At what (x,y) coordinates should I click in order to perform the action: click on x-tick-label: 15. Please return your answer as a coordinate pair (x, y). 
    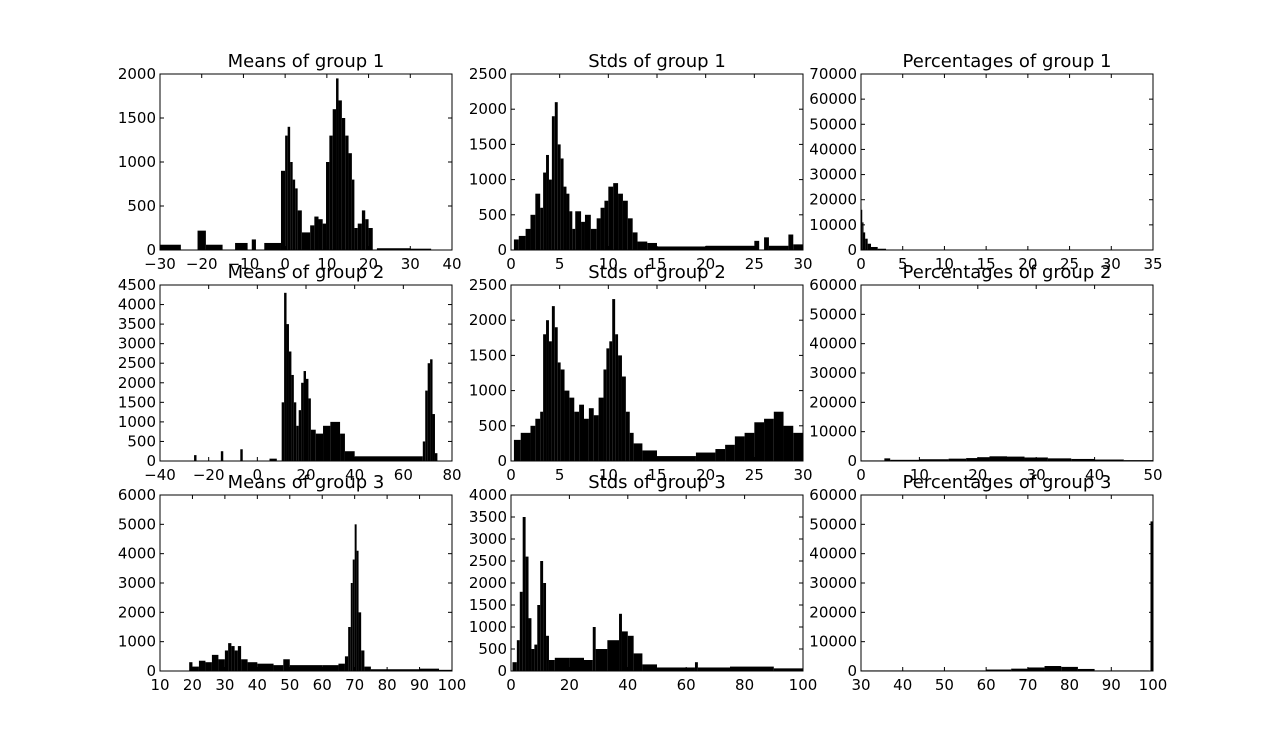
    Looking at the image, I should click on (656, 475).